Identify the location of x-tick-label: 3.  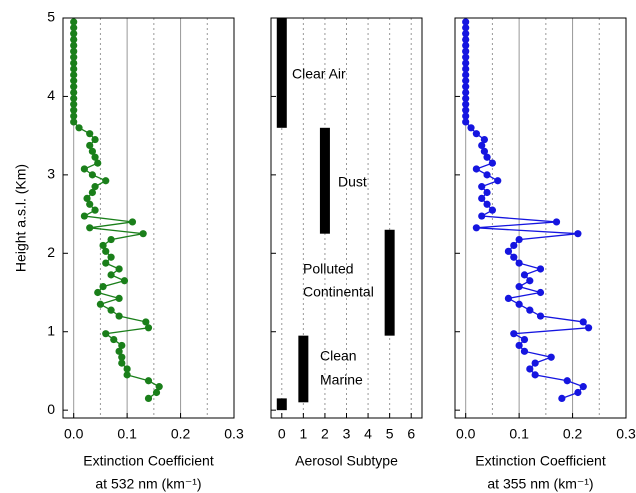
(347, 434).